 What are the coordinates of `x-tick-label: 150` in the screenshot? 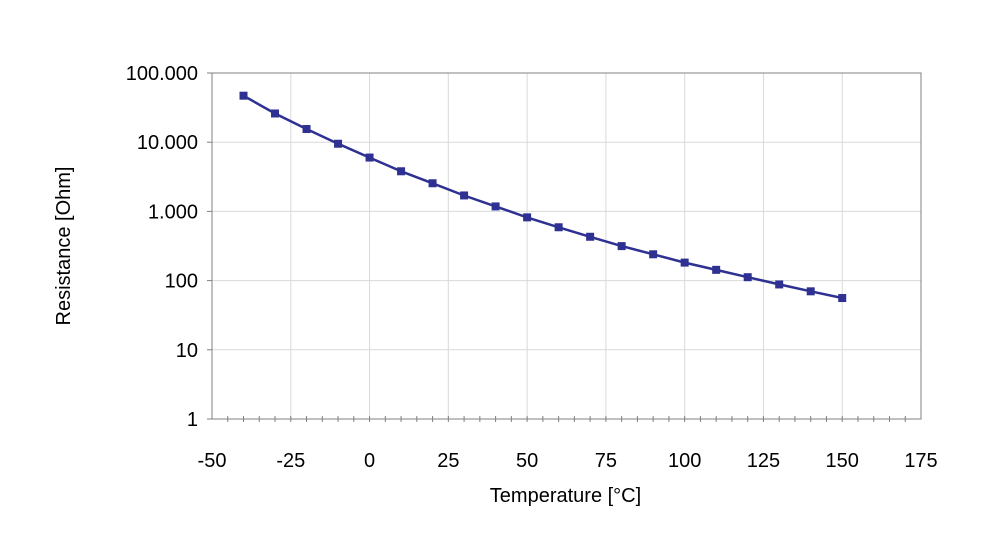 It's located at (842, 461).